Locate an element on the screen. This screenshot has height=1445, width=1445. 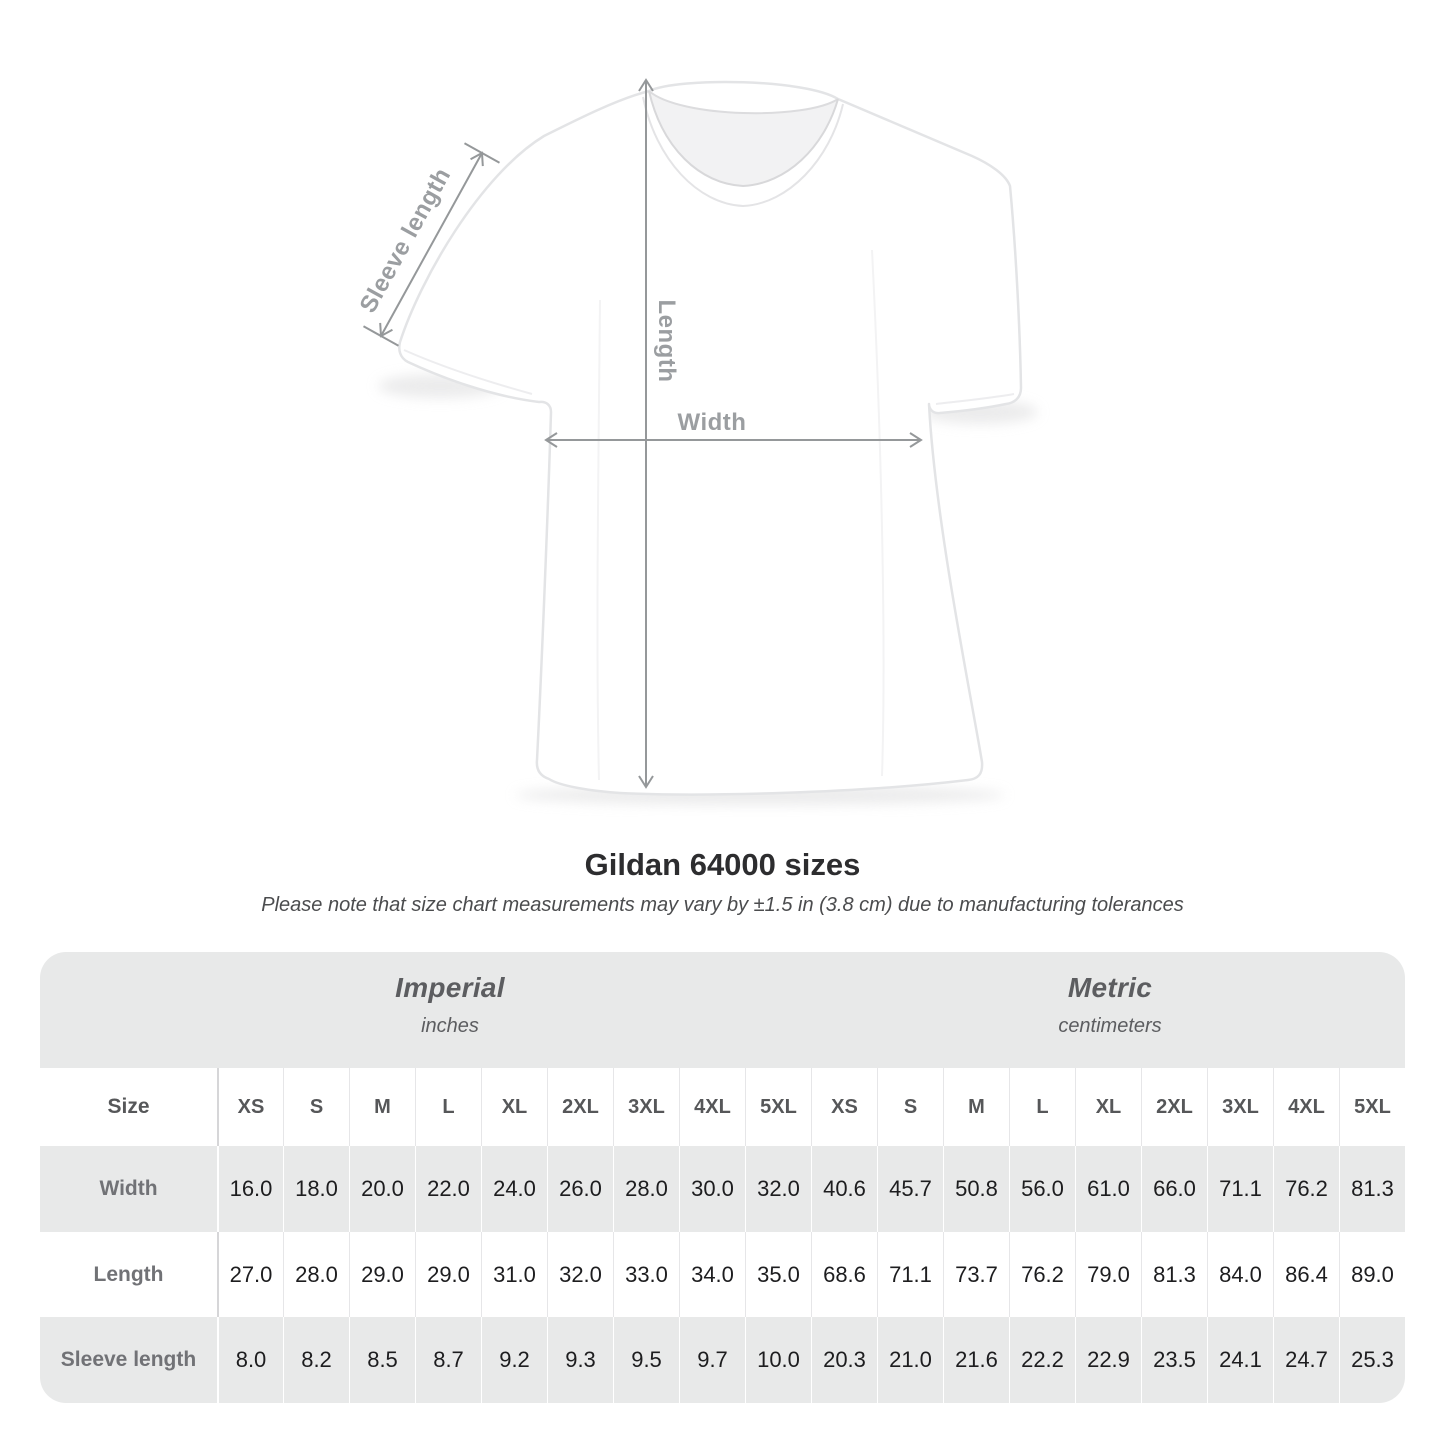
column-header-metric-4xl: 4XL is located at coordinates (1306, 1107).